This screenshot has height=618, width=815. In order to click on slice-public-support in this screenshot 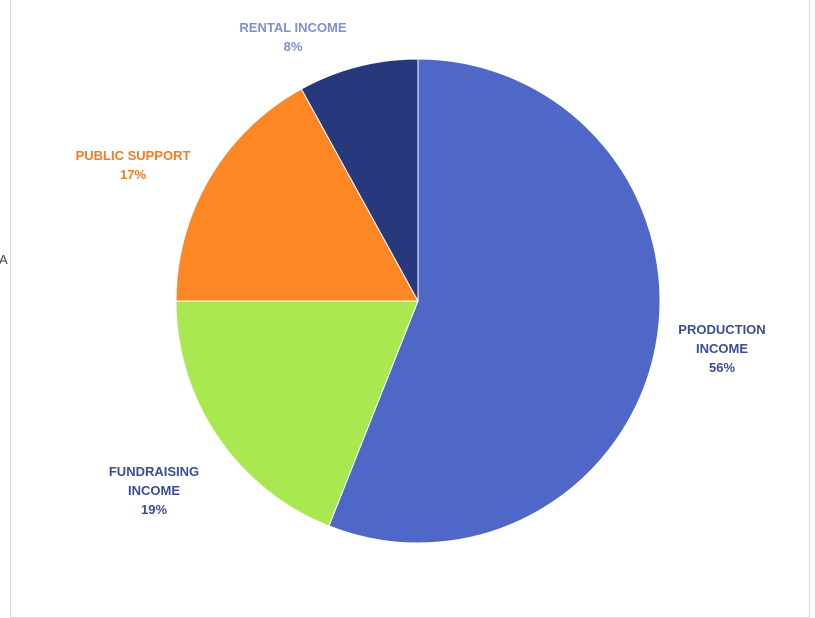, I will do `click(297, 195)`.